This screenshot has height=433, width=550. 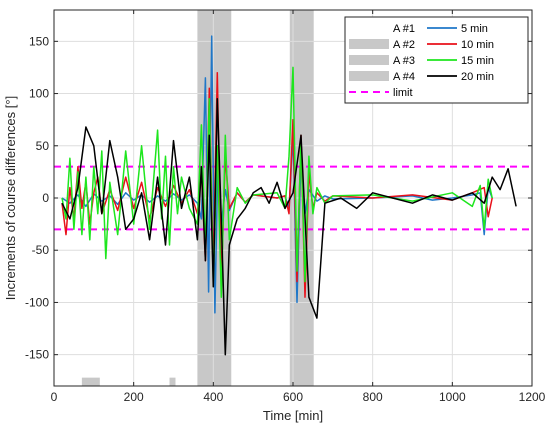 I want to click on x-tick-label: 0, so click(x=54, y=397).